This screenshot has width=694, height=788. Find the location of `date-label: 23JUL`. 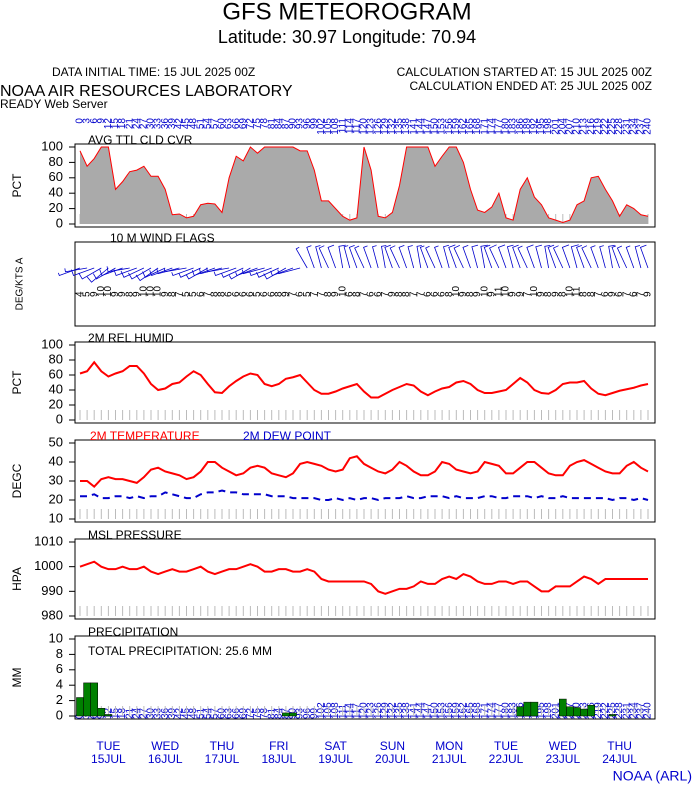

date-label: 23JUL is located at coordinates (562, 759).